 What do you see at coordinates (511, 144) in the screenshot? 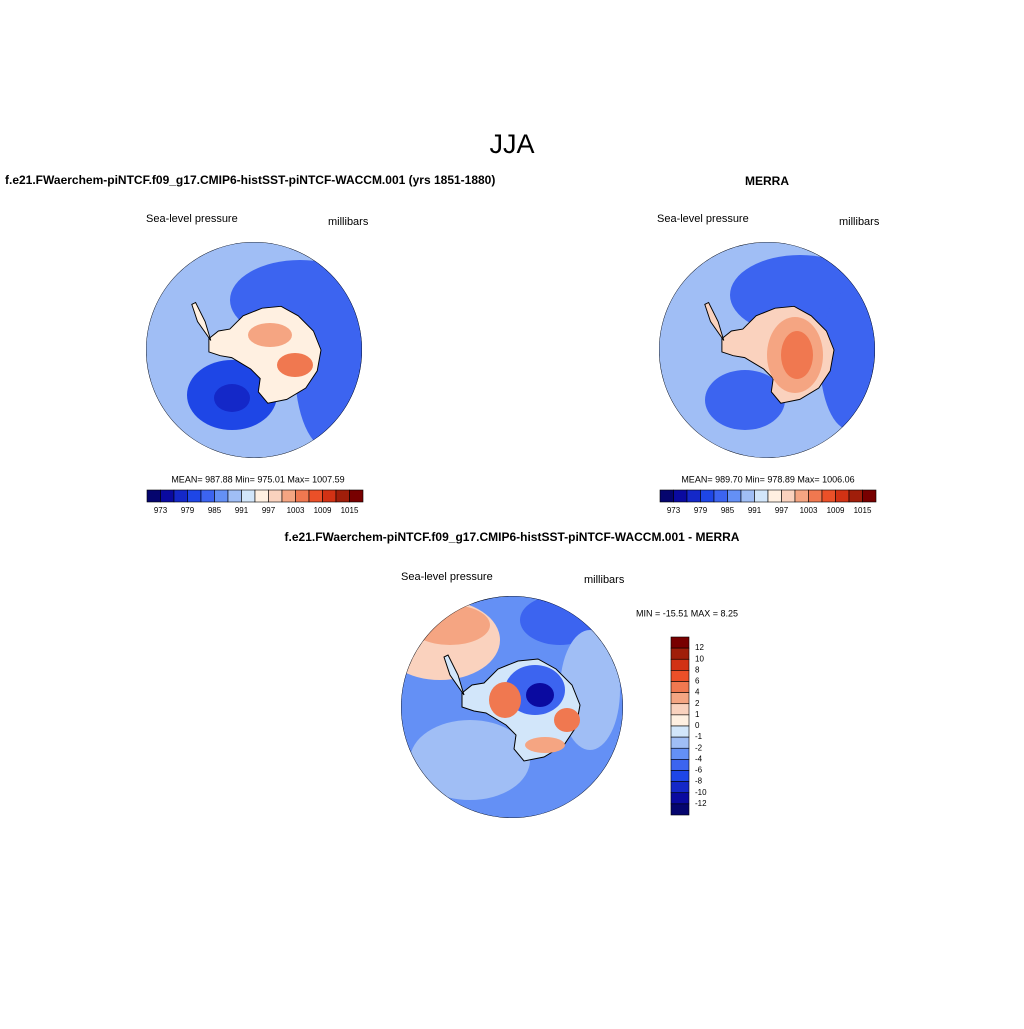
I see `figure-title: JJA` at bounding box center [511, 144].